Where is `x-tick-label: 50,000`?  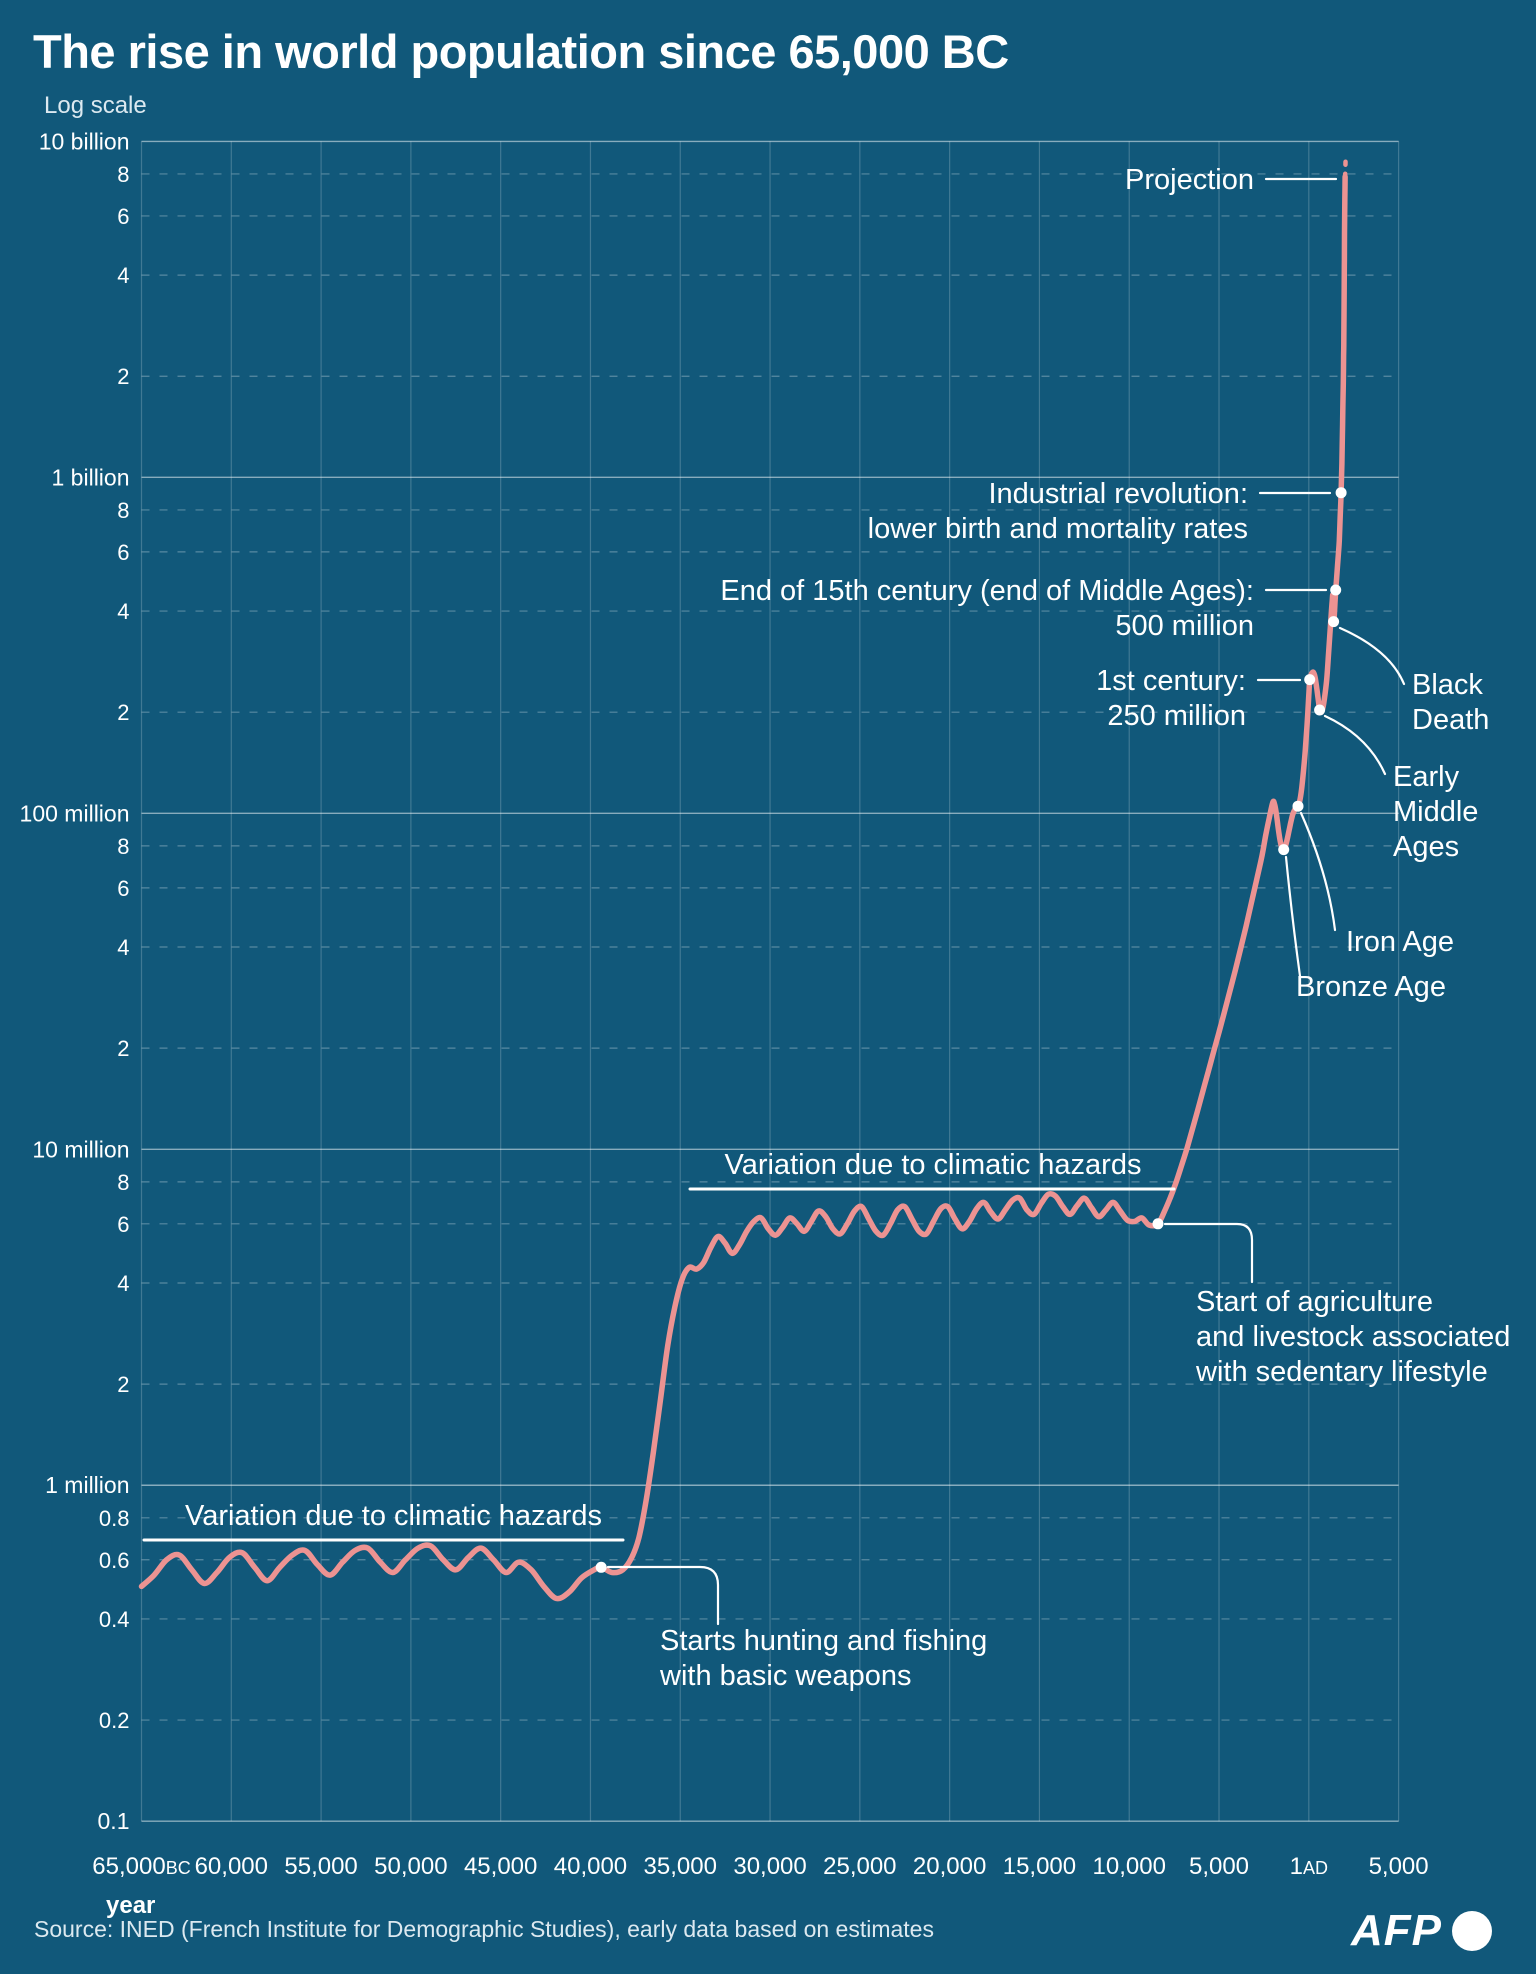
x-tick-label: 50,000 is located at coordinates (410, 1866).